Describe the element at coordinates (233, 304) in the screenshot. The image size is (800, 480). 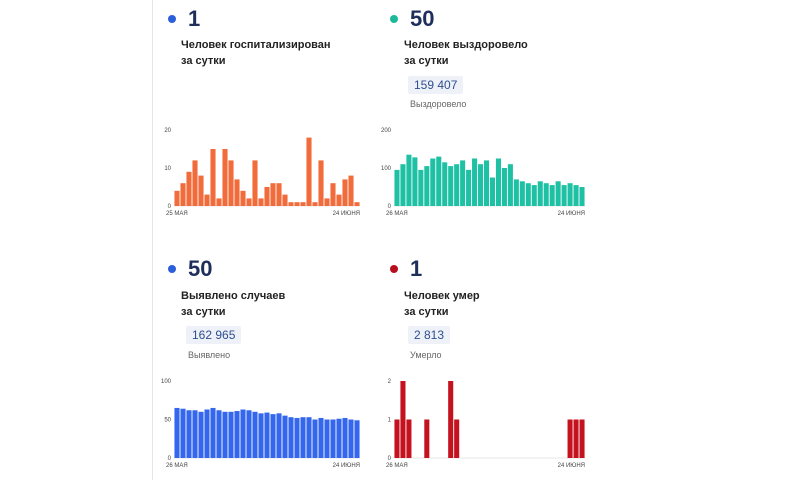
I see `cases-description: Выявлено случаев за сутки` at that location.